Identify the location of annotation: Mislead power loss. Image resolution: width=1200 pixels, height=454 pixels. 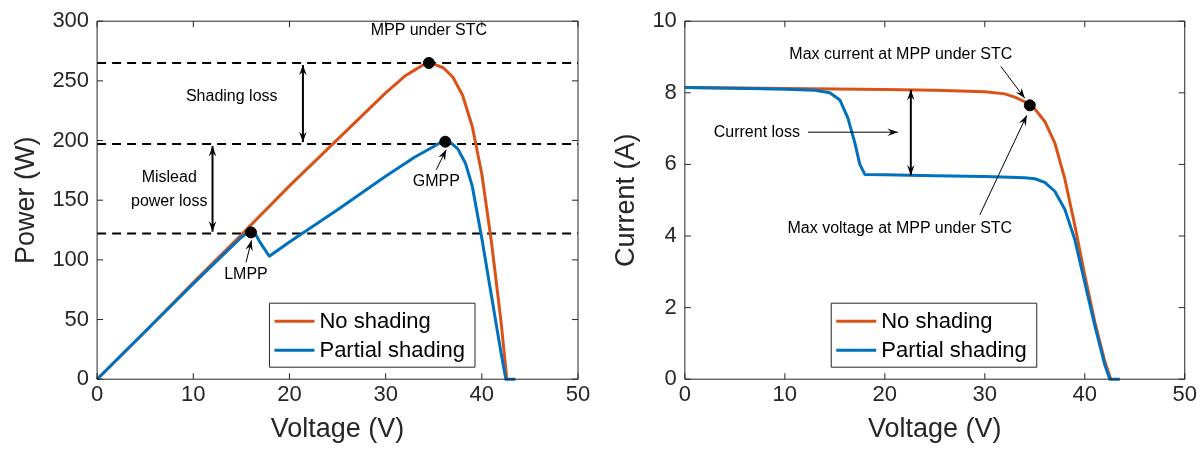
(169, 188).